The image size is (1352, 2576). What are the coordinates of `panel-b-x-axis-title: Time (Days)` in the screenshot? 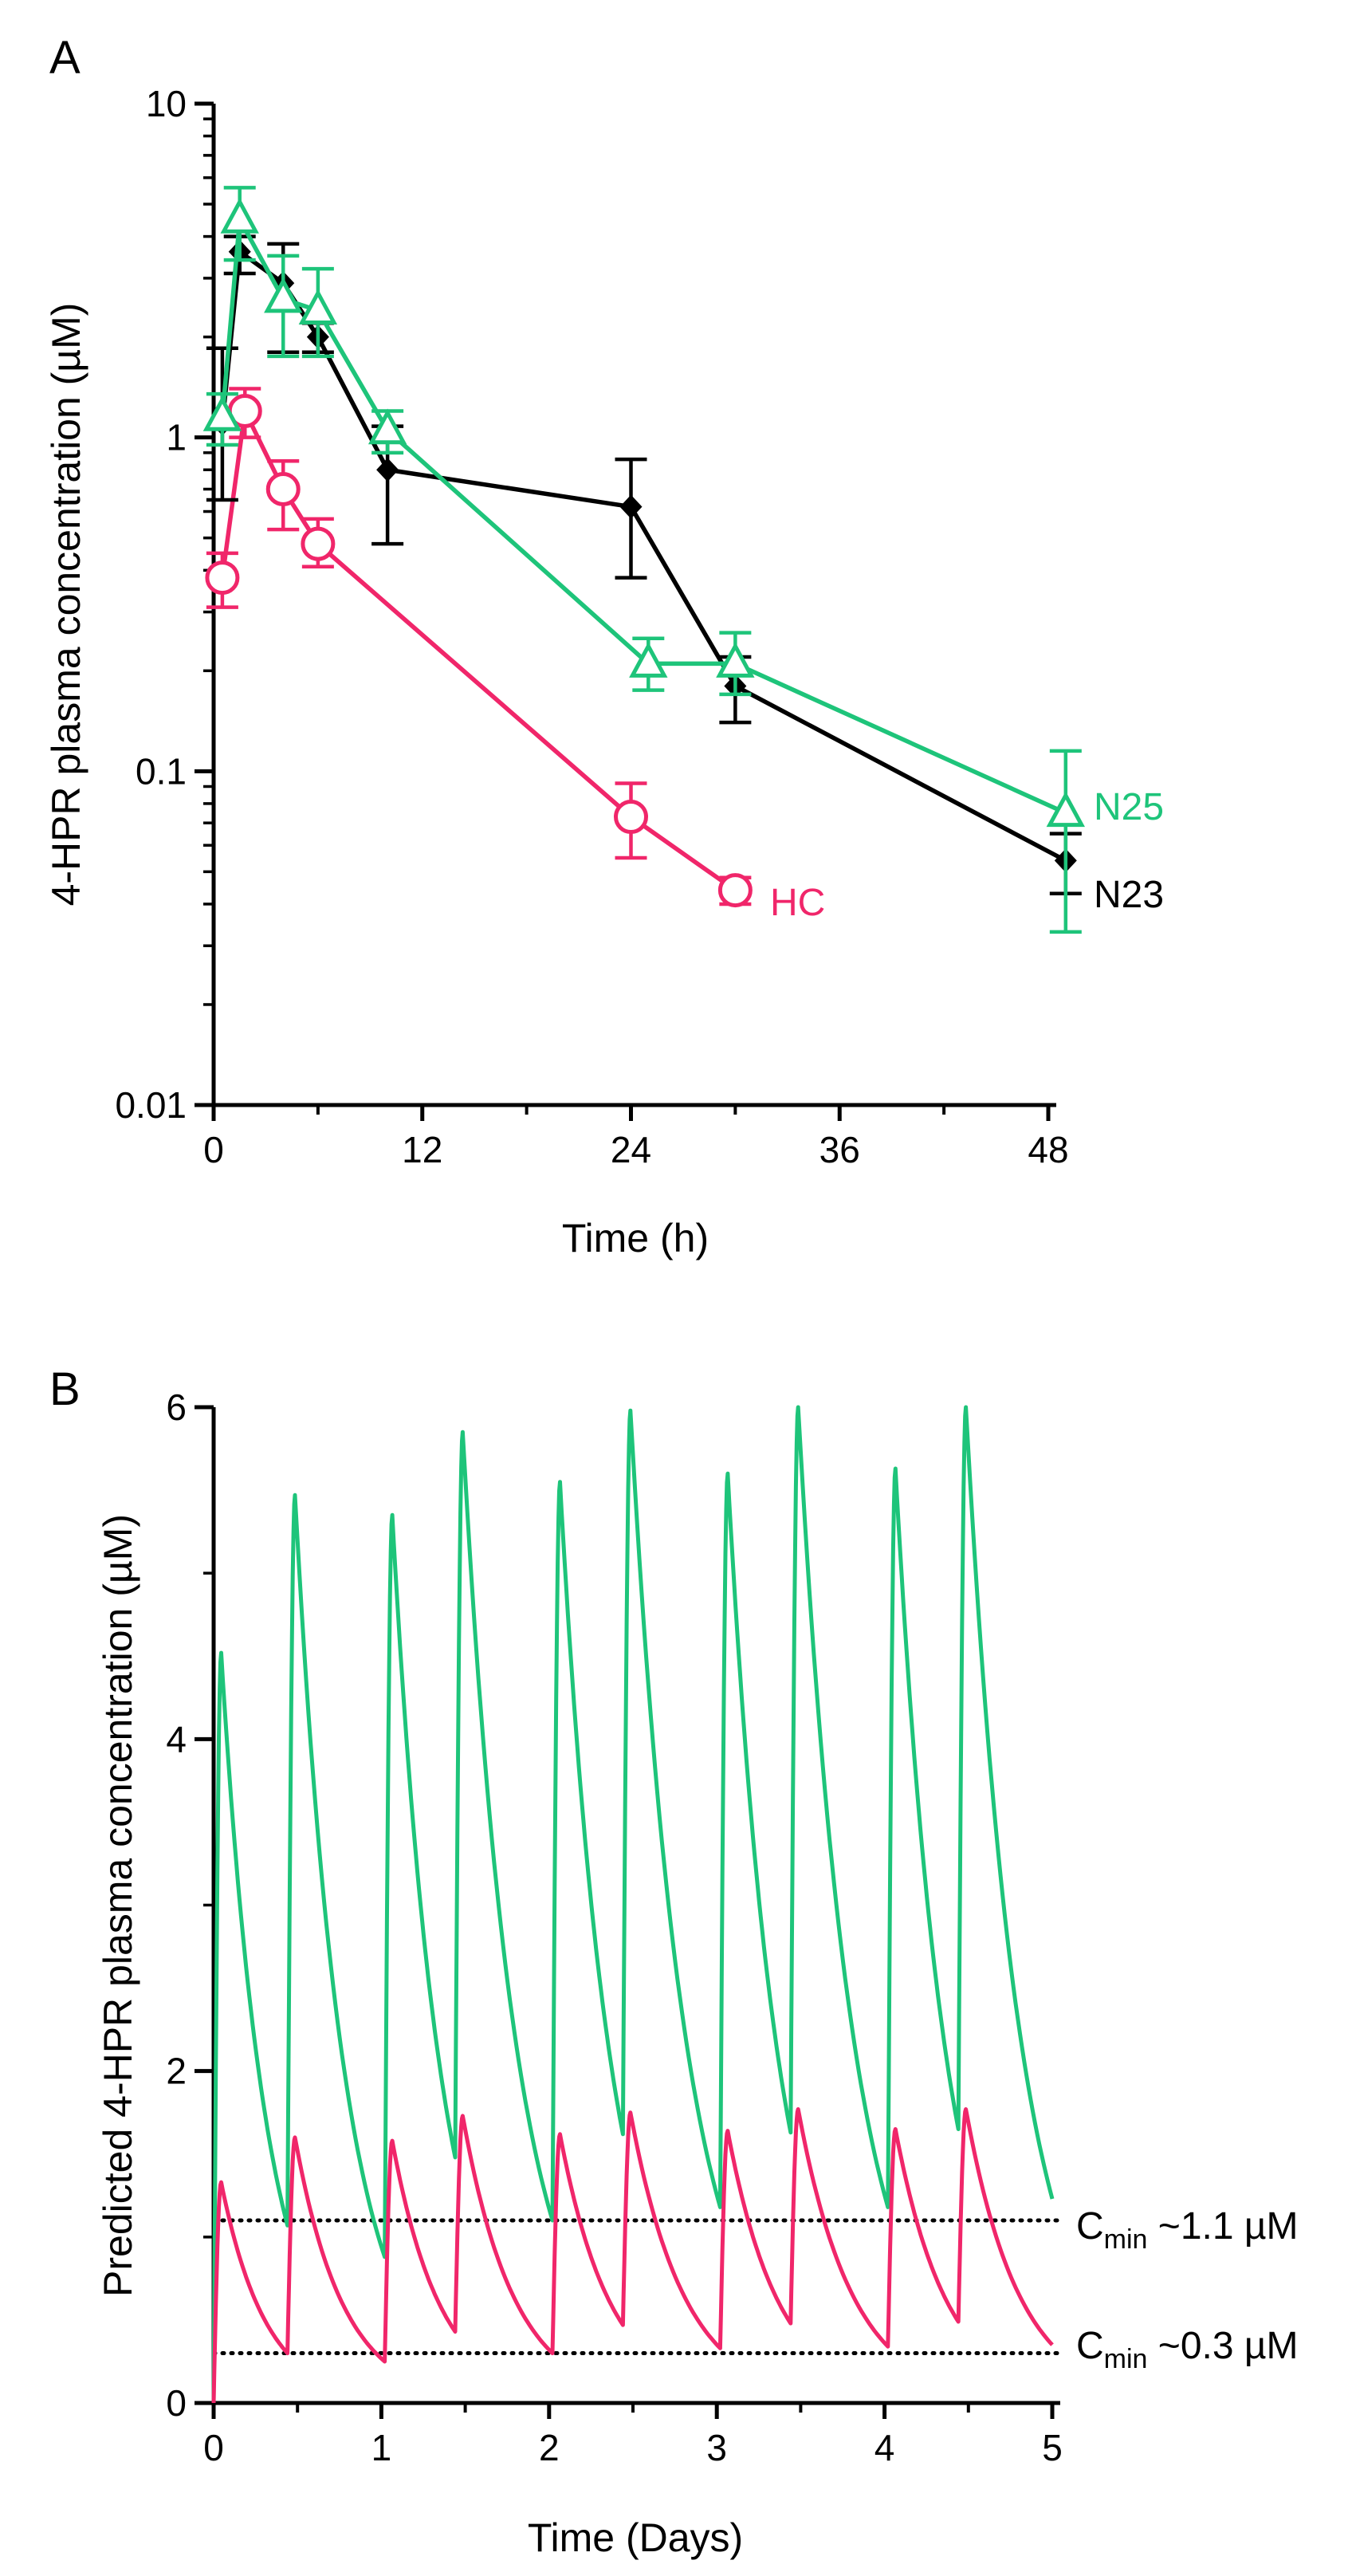 It's located at (635, 2537).